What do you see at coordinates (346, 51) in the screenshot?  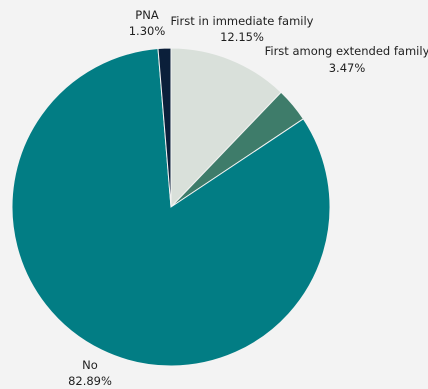 I see `label-extended-family-name: First among extended family` at bounding box center [346, 51].